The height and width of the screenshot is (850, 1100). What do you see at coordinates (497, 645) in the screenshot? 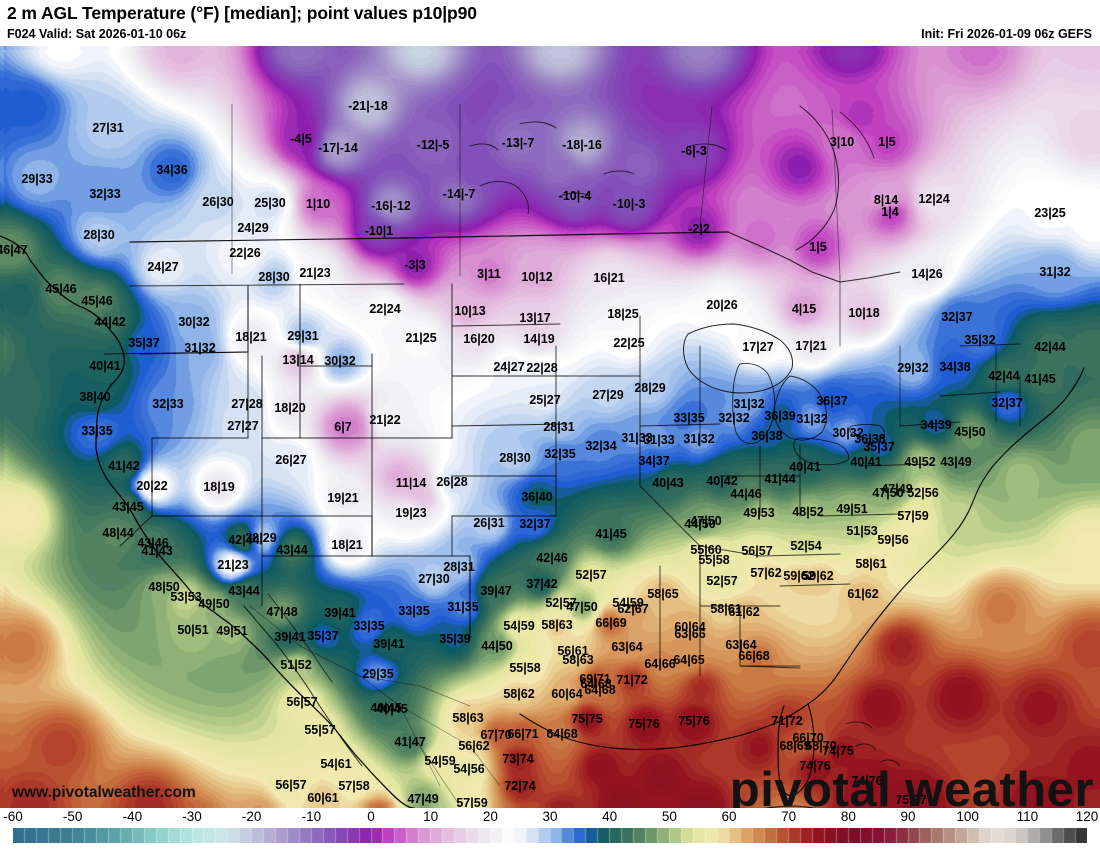
I see `point-value-label: 44|50` at bounding box center [497, 645].